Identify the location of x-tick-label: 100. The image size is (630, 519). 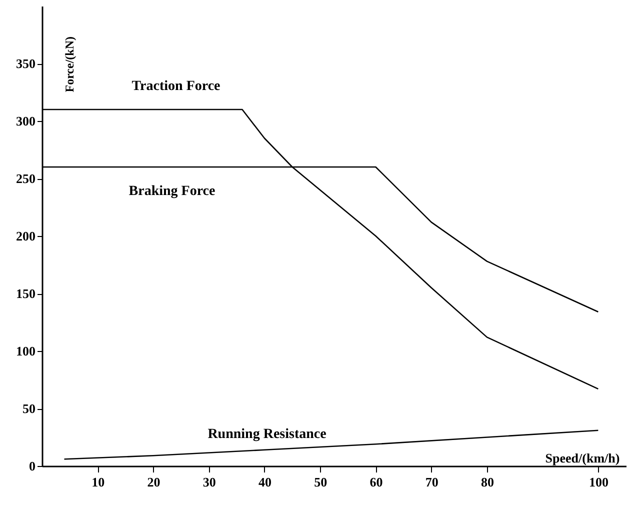
(598, 482).